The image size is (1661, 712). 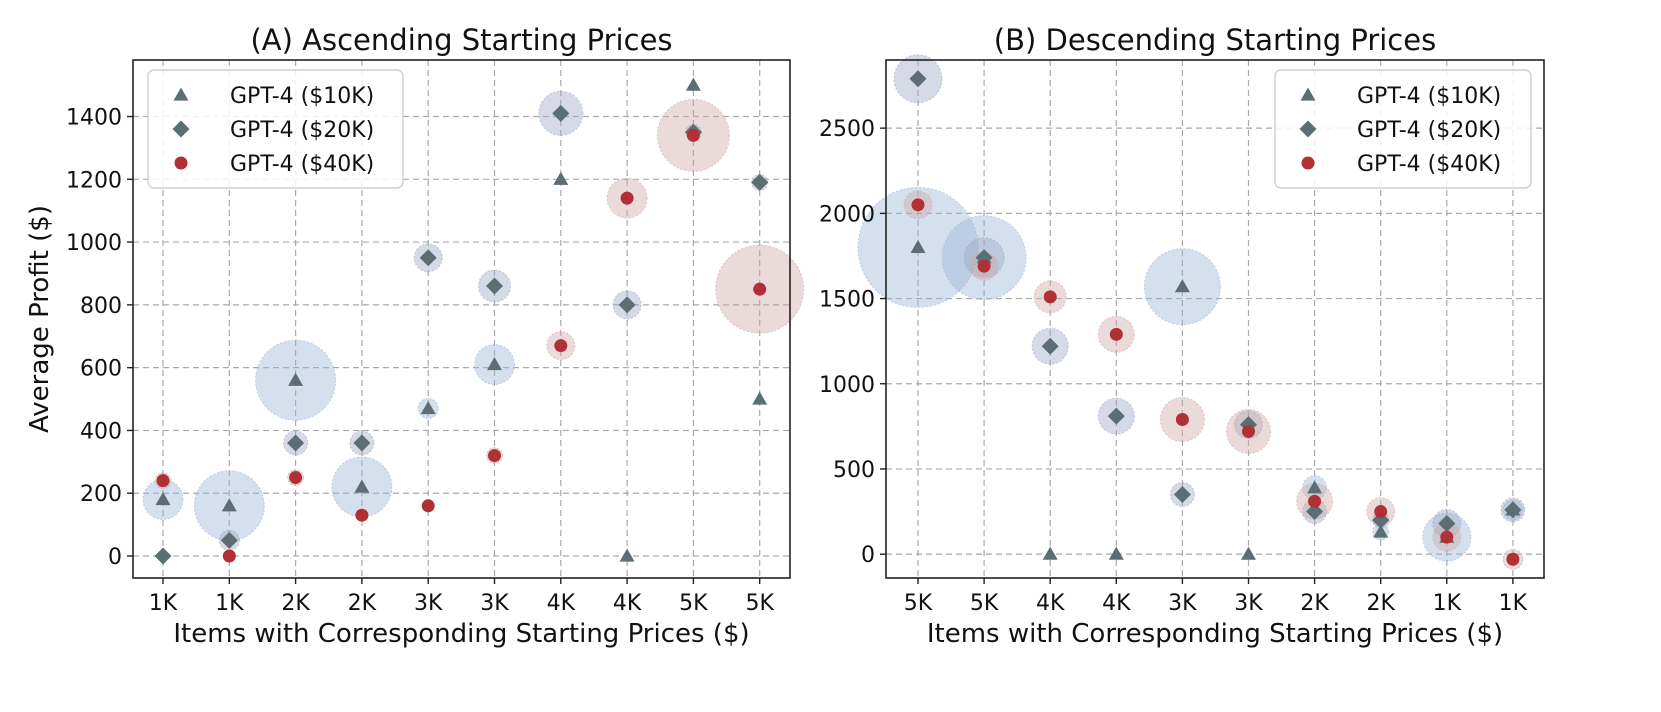 What do you see at coordinates (94, 243) in the screenshot?
I see `y-tick-label: 1000` at bounding box center [94, 243].